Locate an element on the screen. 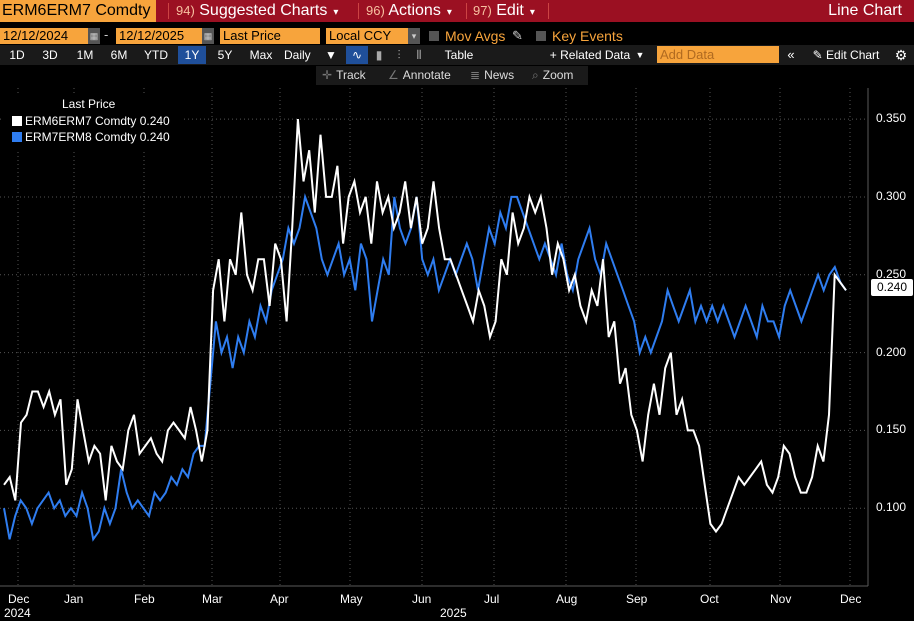 Image resolution: width=914 pixels, height=621 pixels. top-menu-bar is located at coordinates (457, 11).